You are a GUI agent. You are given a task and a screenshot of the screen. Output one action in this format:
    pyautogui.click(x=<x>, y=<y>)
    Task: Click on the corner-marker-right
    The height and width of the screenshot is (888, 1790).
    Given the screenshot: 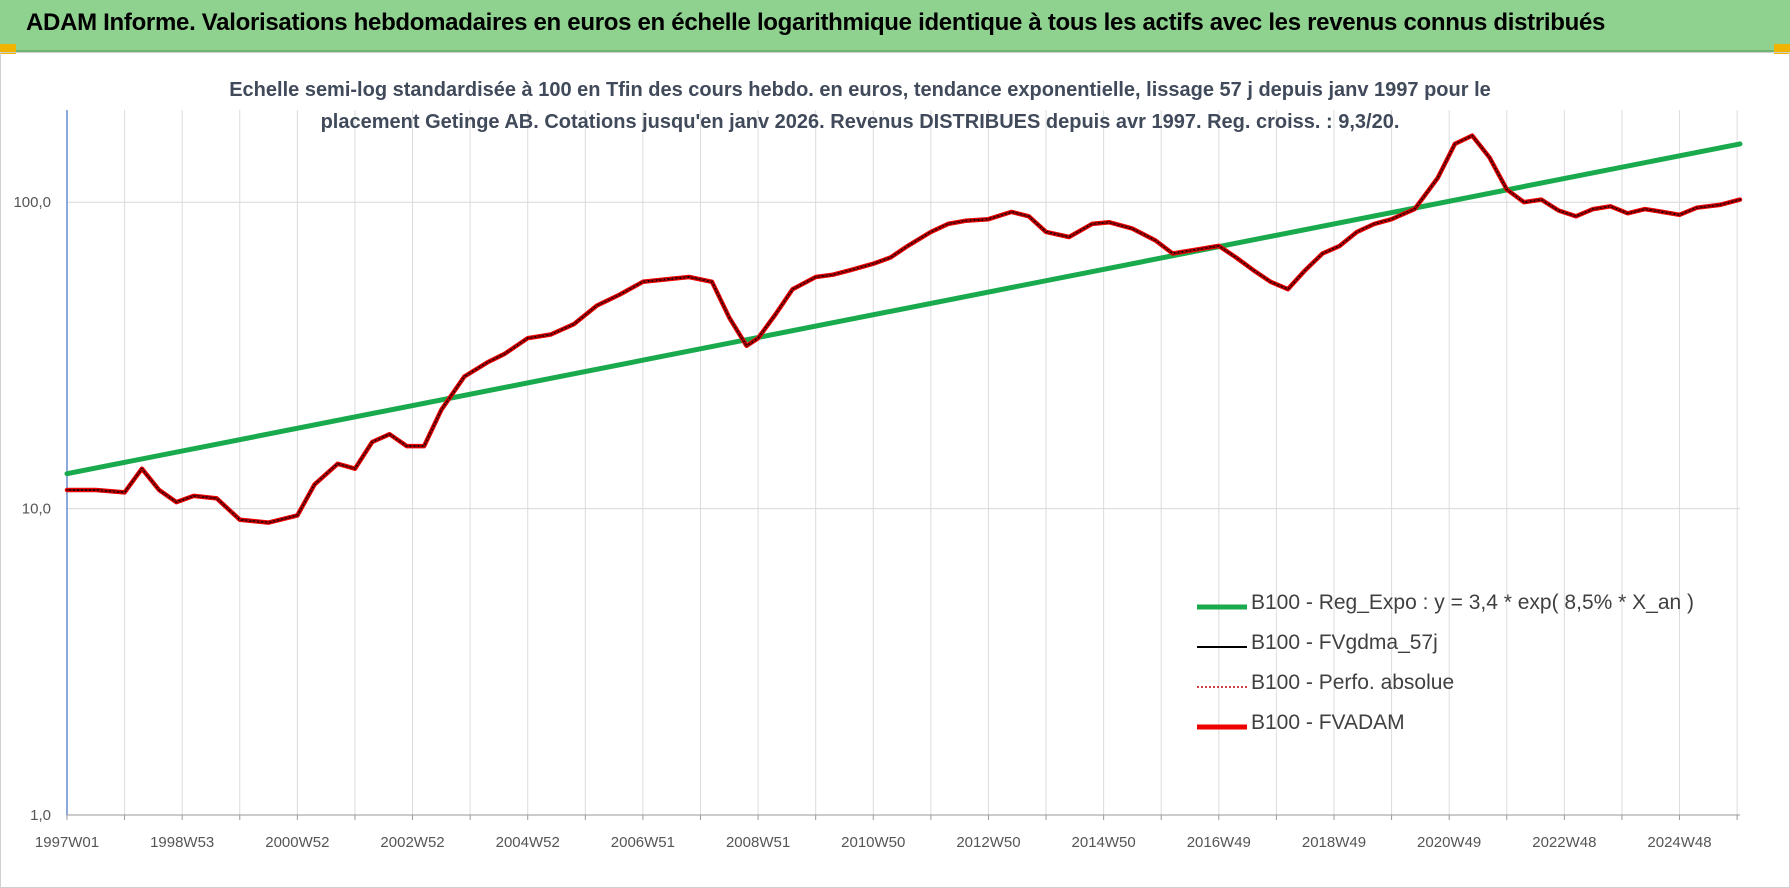 What is the action you would take?
    pyautogui.click(x=1782, y=49)
    